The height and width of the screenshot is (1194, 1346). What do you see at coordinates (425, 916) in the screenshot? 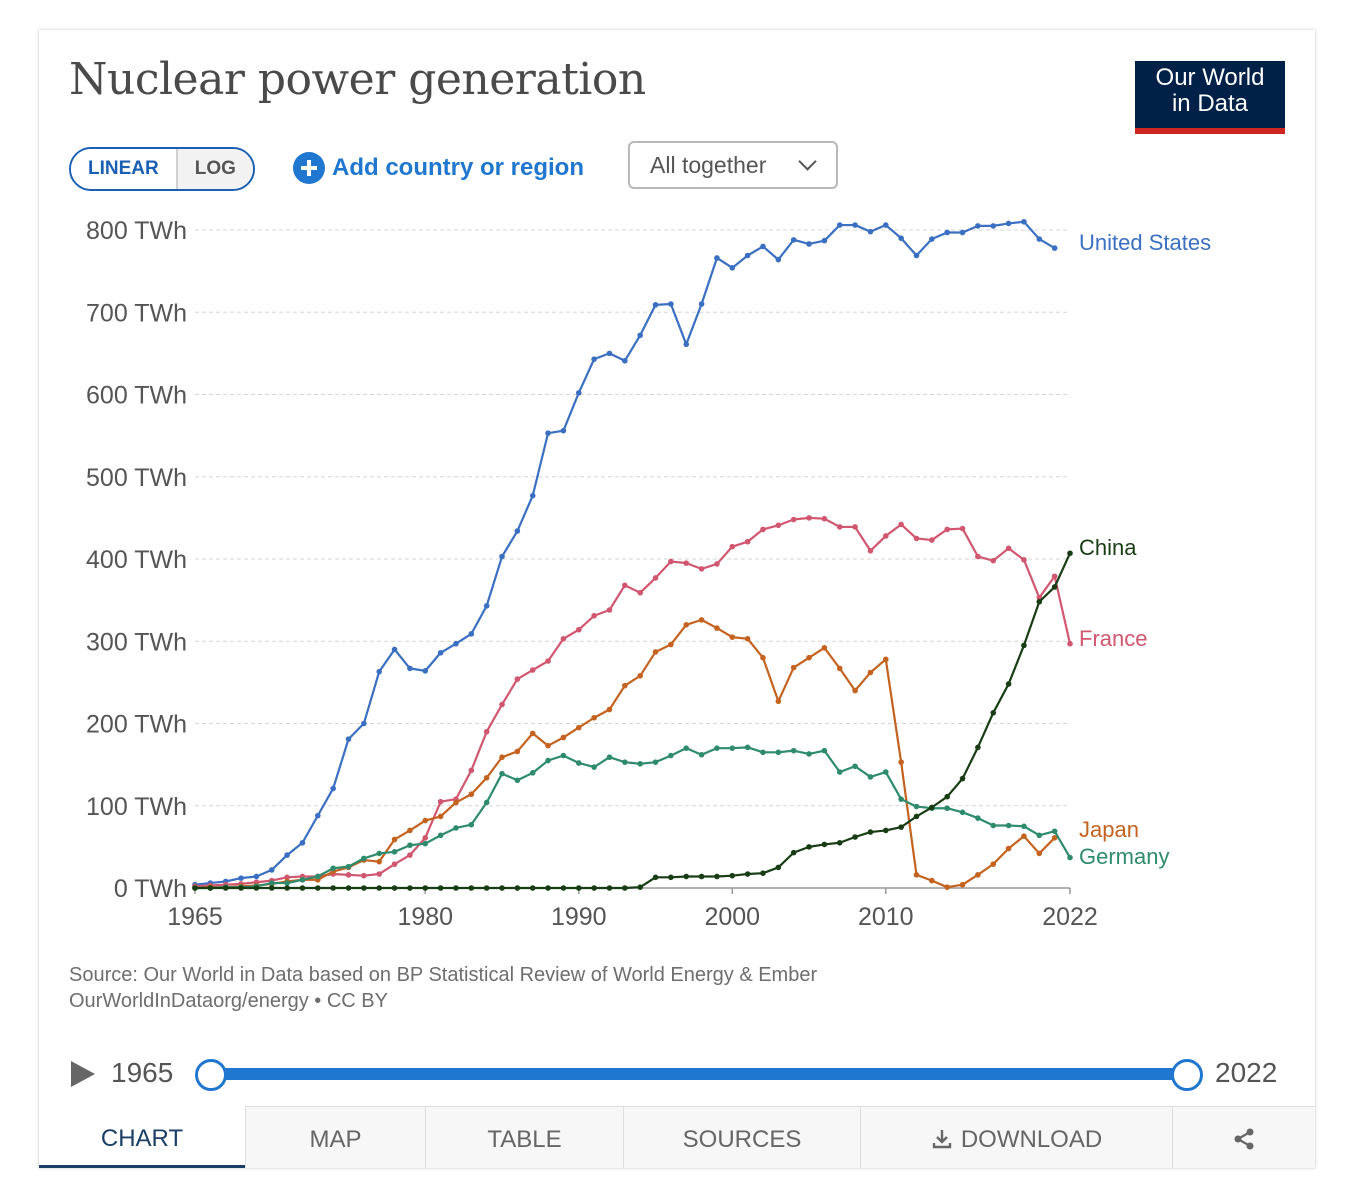
I see `x-tick-label: 1980` at bounding box center [425, 916].